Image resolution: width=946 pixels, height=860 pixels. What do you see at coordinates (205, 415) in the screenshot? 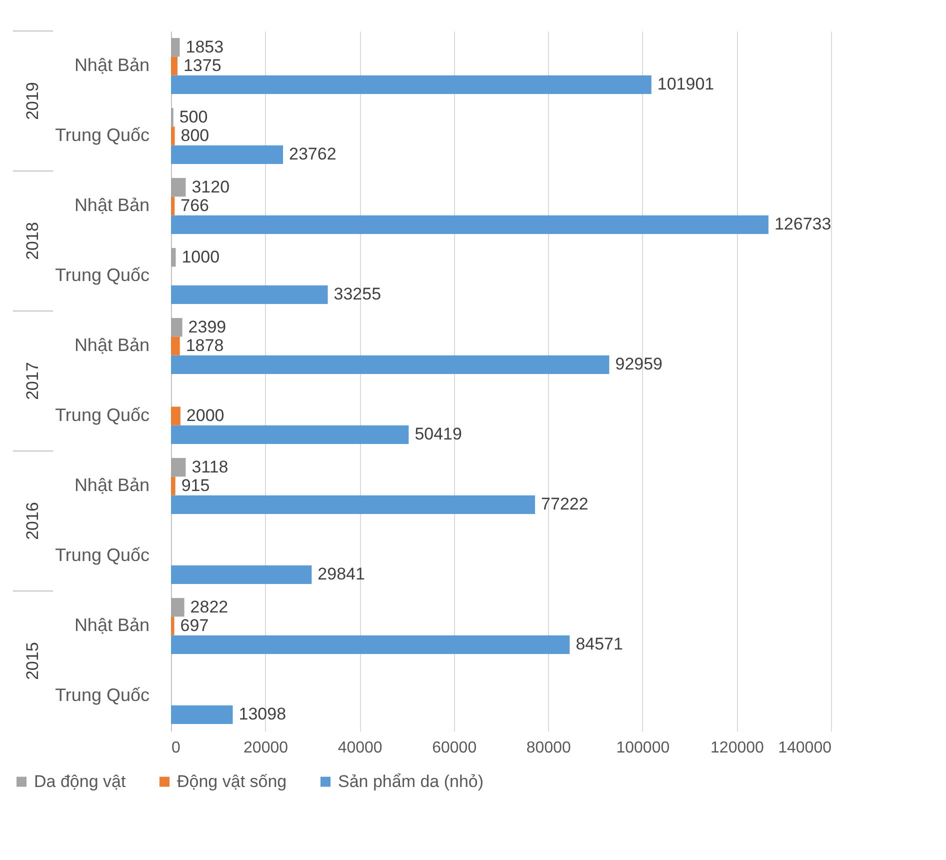
I see `data-label: 2000` at bounding box center [205, 415].